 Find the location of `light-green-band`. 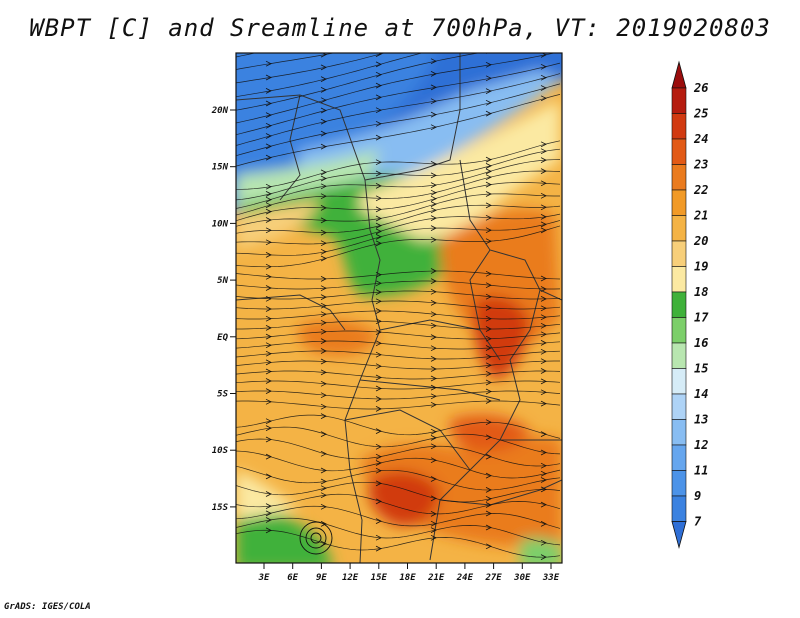

light-green-band is located at coordinates (308, 180).